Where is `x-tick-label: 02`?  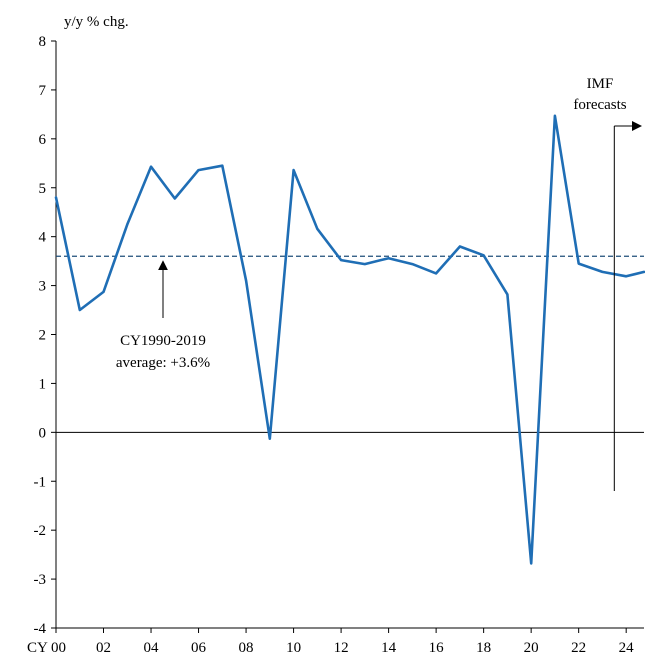 x-tick-label: 02 is located at coordinates (103, 648).